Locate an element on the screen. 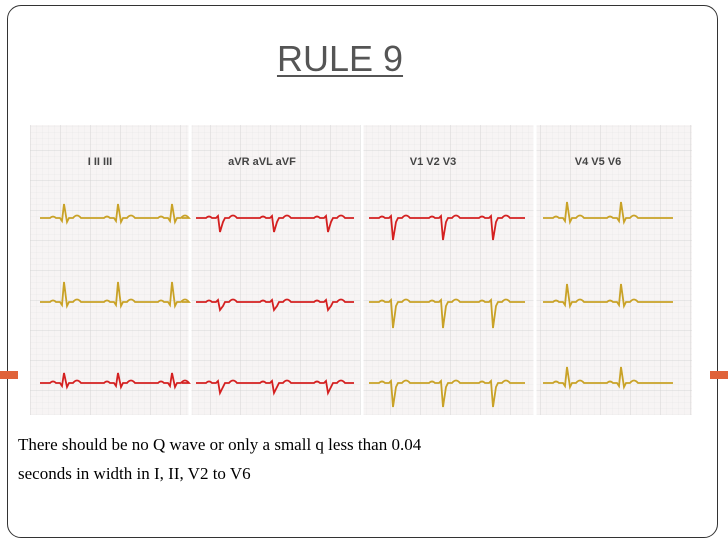 This screenshot has height=546, width=728. text-line: seconds in width in I, II, V2 to V6 is located at coordinates (134, 473).